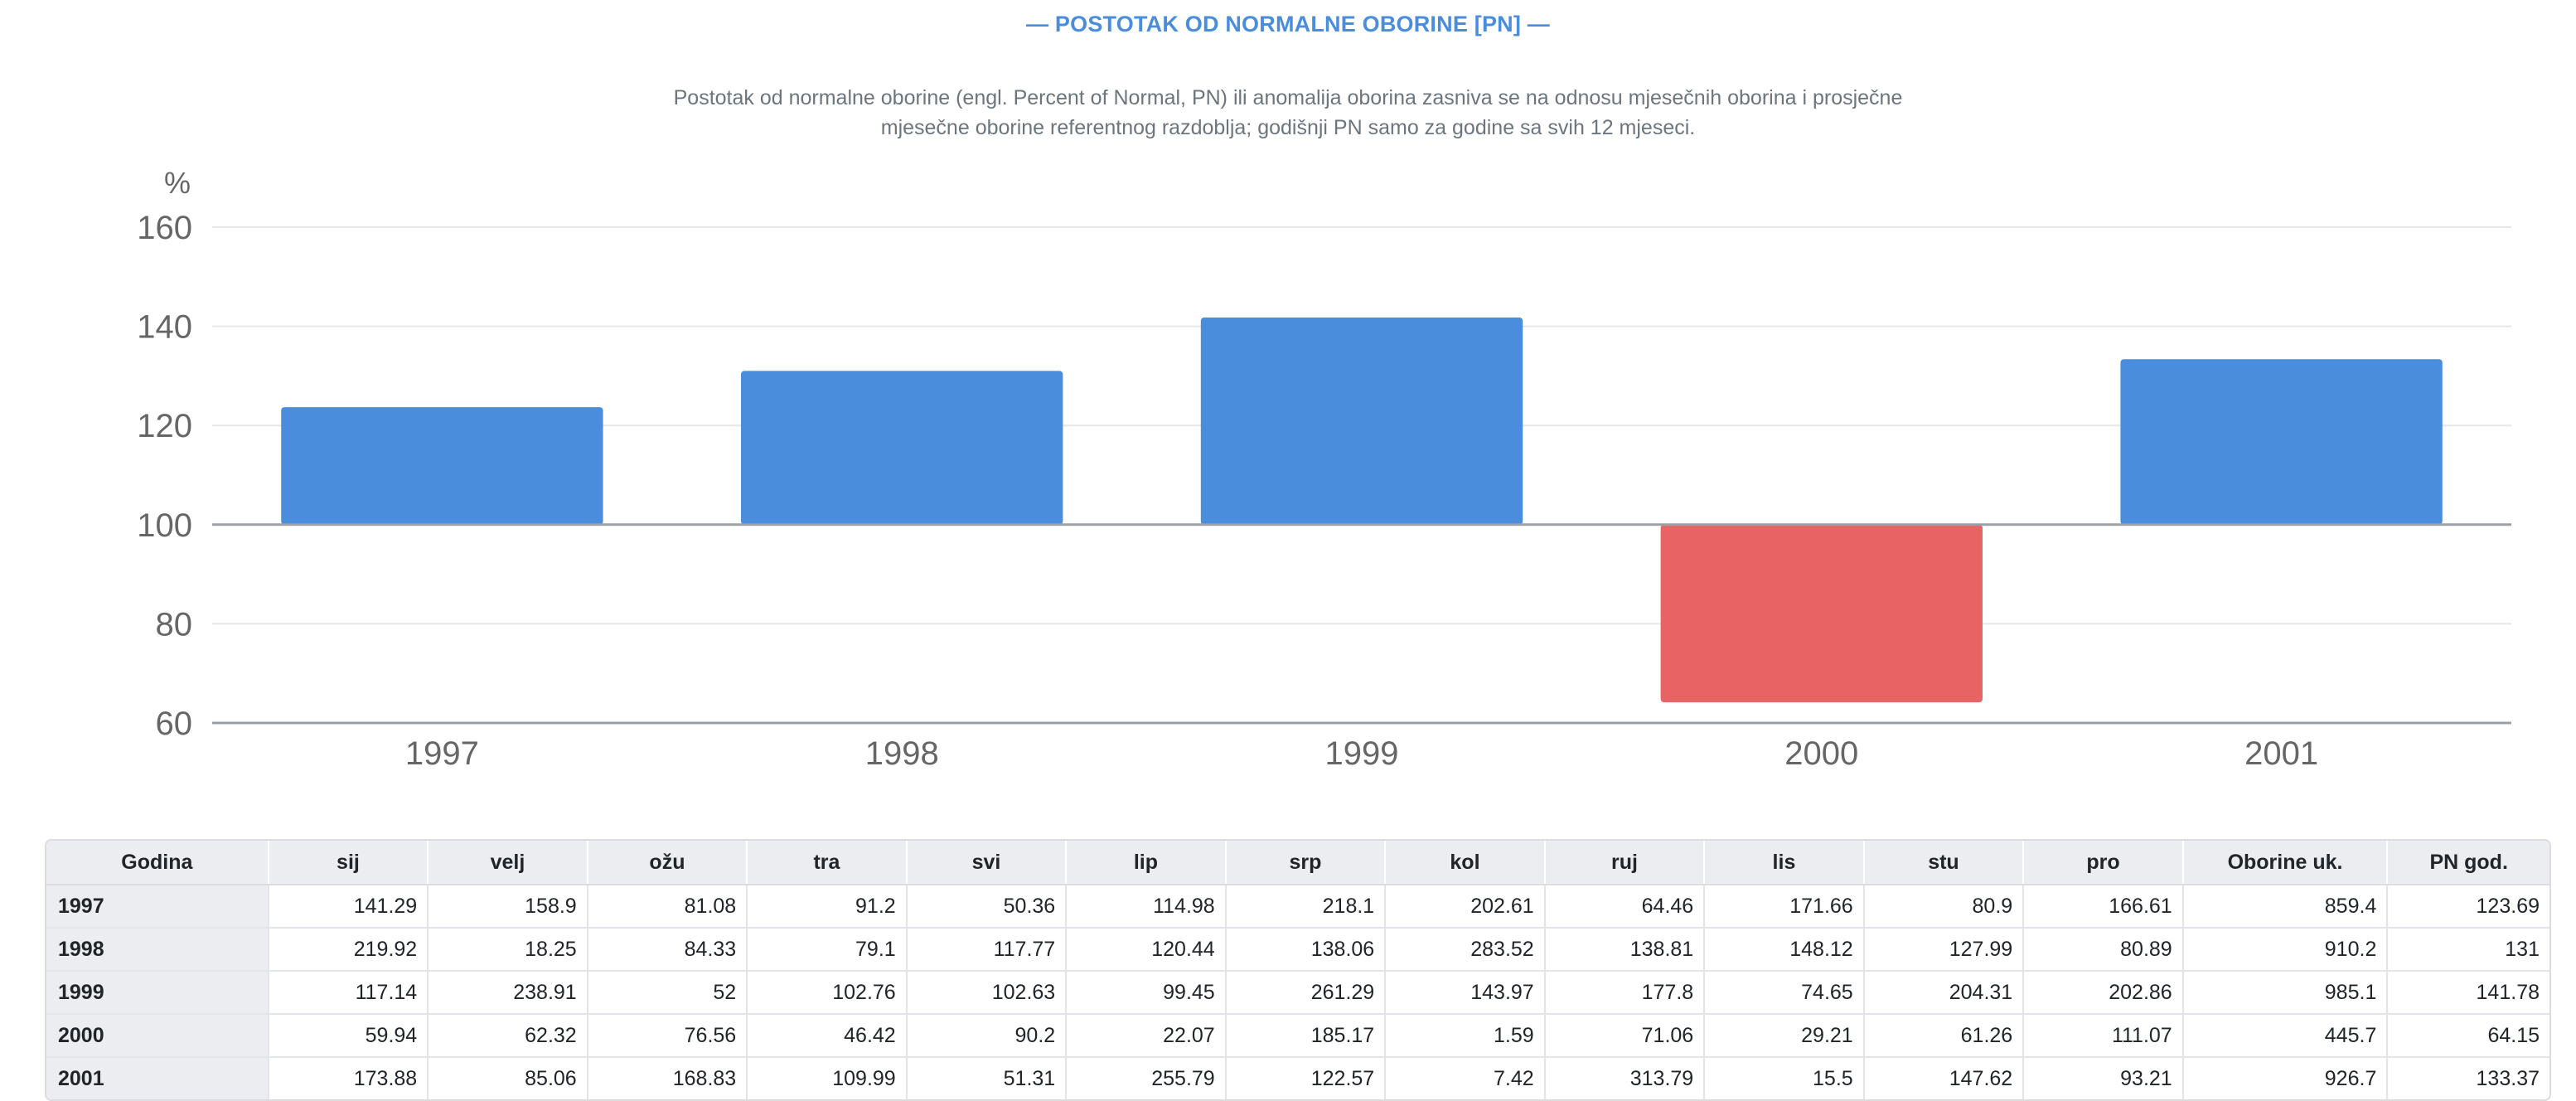  Describe the element at coordinates (164, 426) in the screenshot. I see `y-tick-label: 120` at that location.